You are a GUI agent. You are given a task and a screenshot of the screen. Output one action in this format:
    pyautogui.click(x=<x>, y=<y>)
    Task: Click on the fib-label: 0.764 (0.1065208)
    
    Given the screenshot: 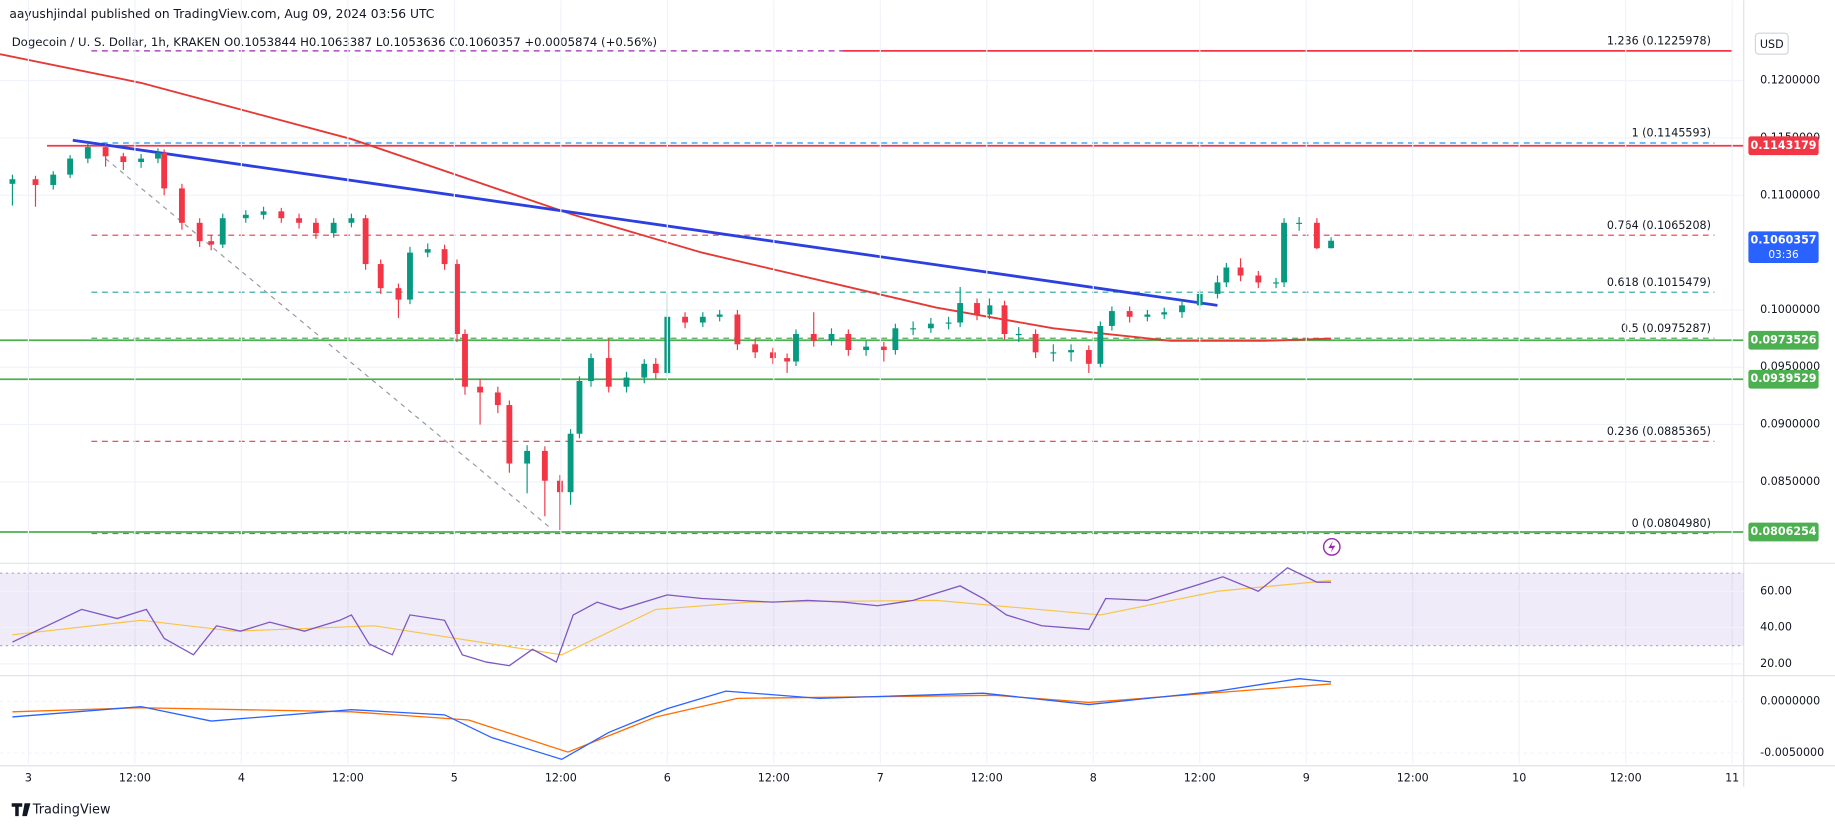 What is the action you would take?
    pyautogui.click(x=1659, y=225)
    